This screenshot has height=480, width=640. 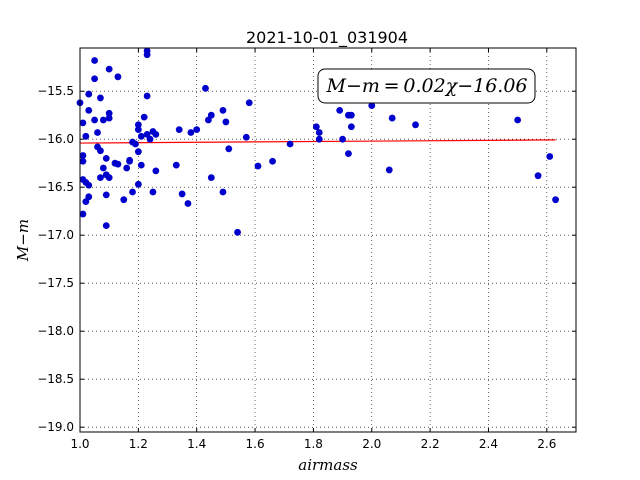 What do you see at coordinates (55, 91) in the screenshot?
I see `y-tick-label: −15.5` at bounding box center [55, 91].